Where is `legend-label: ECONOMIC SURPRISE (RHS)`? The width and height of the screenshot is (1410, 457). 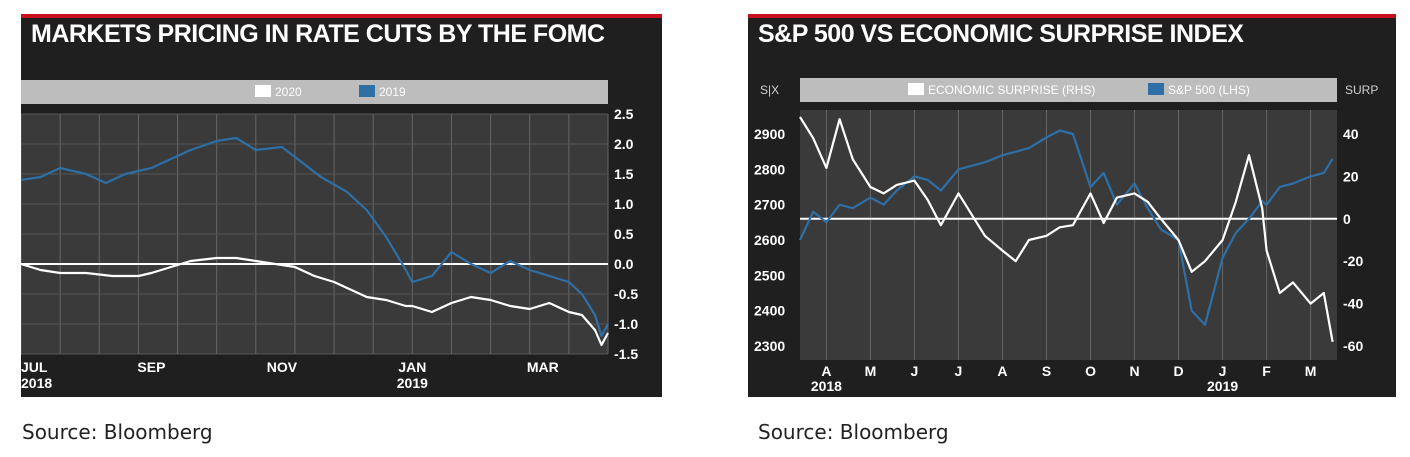 legend-label: ECONOMIC SURPRISE (RHS) is located at coordinates (1011, 90).